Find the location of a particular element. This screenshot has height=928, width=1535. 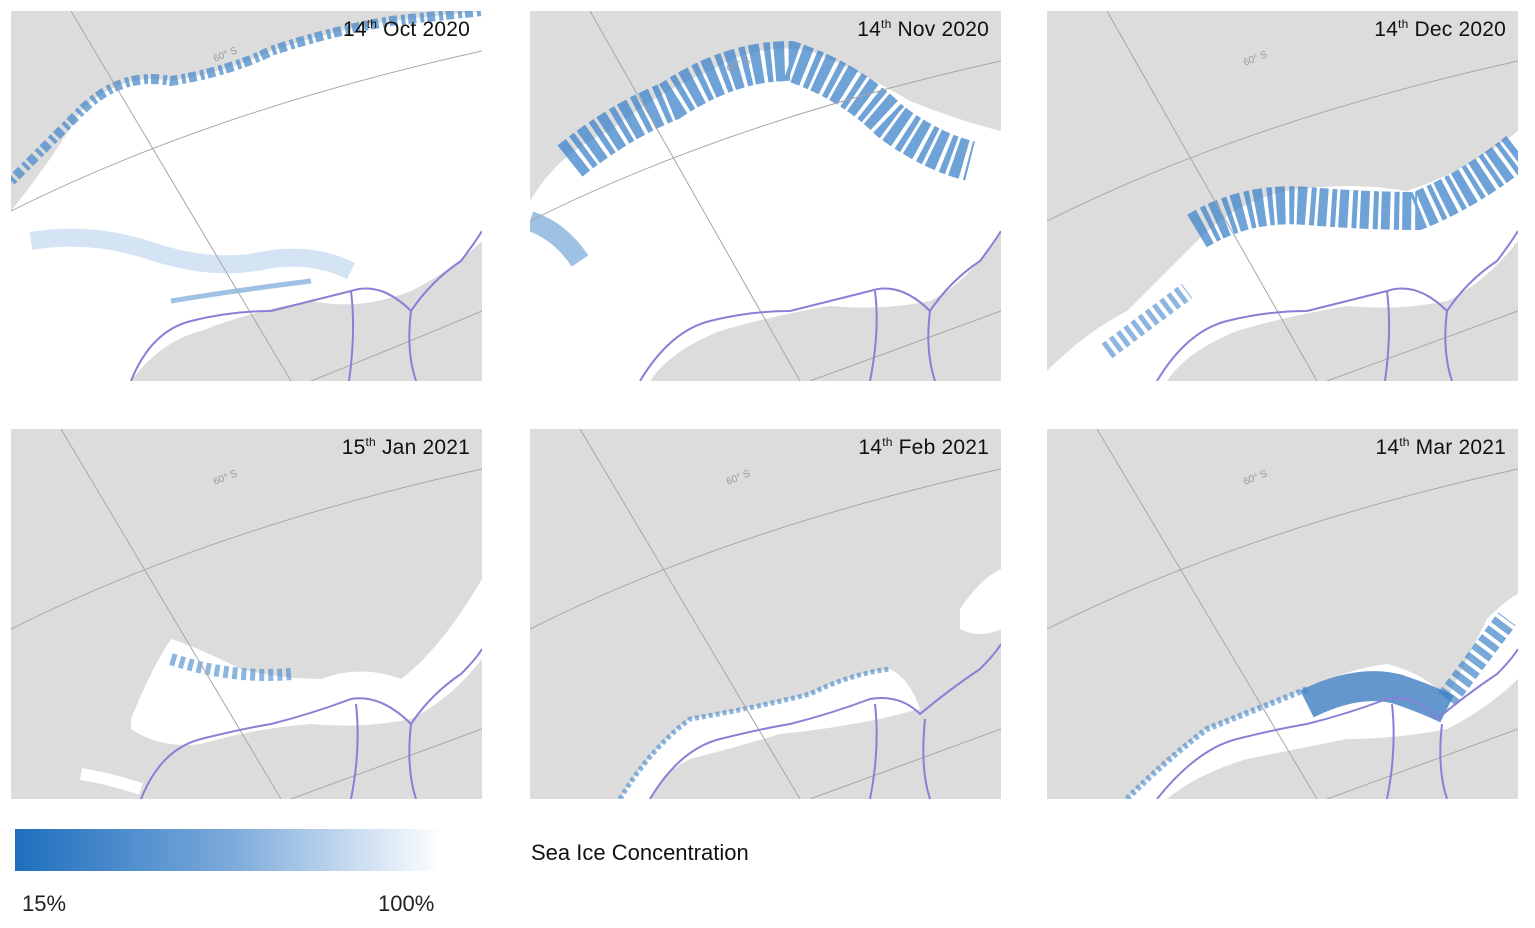

panel-date: 14th Oct 2020 is located at coordinates (406, 29).